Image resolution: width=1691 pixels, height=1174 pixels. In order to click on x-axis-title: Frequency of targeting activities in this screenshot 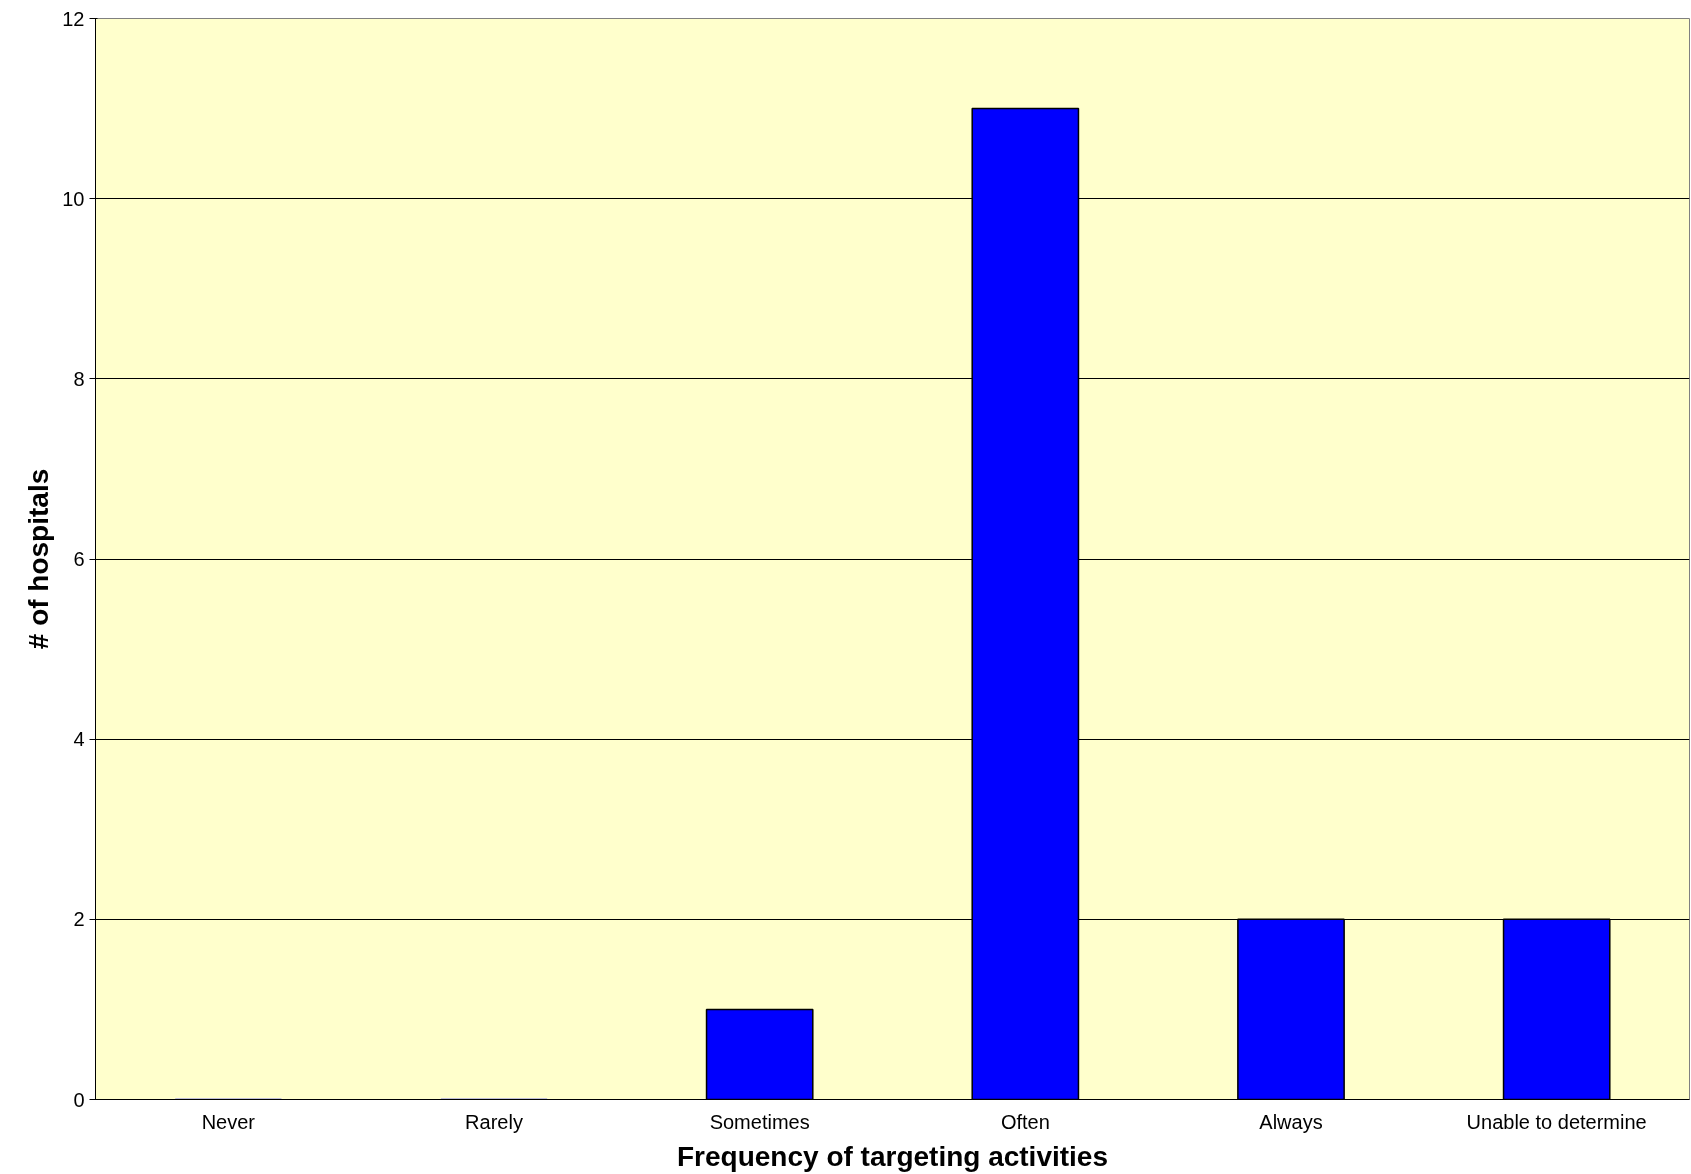, I will do `click(892, 1156)`.